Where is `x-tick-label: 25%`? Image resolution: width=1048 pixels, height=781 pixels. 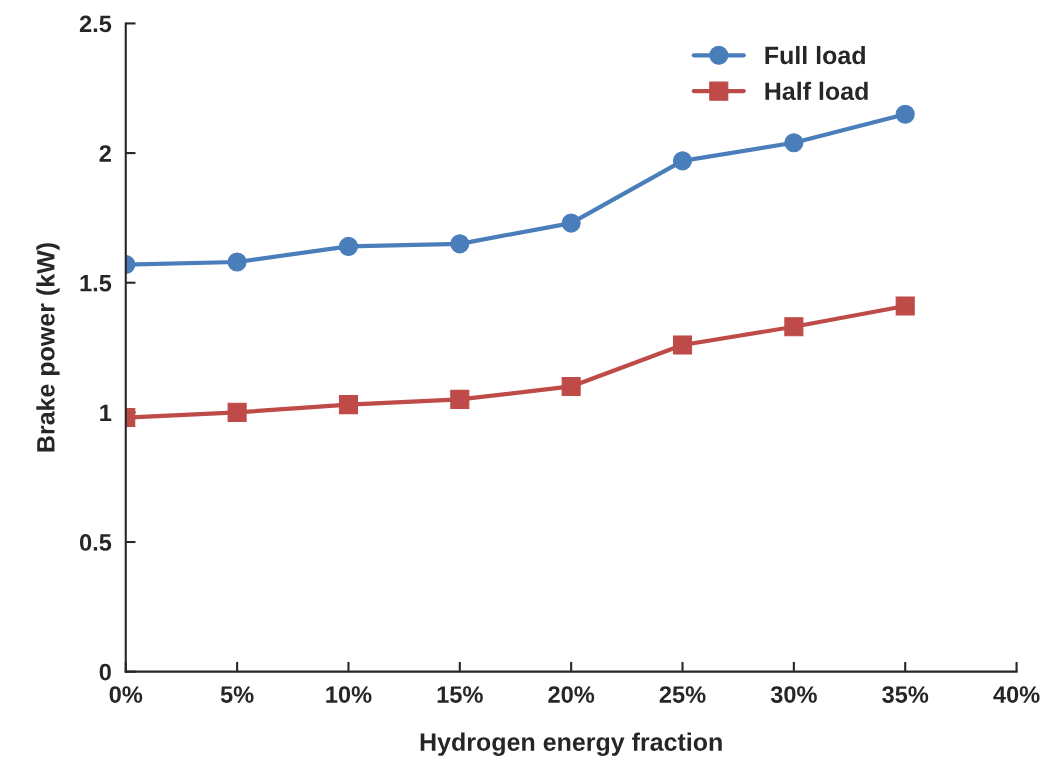
x-tick-label: 25% is located at coordinates (682, 694).